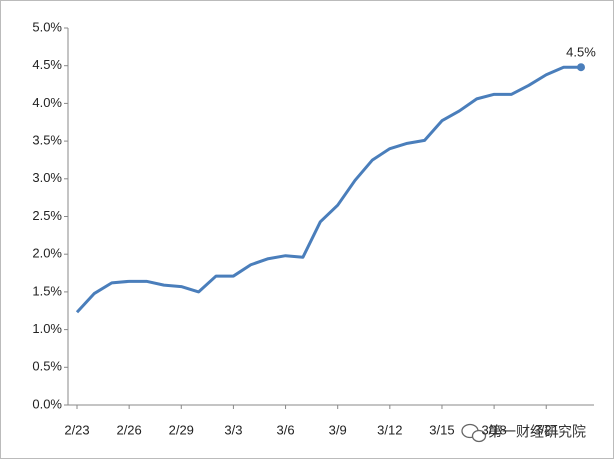 The width and height of the screenshot is (615, 460). I want to click on x-tick-label: 3/9, so click(338, 429).